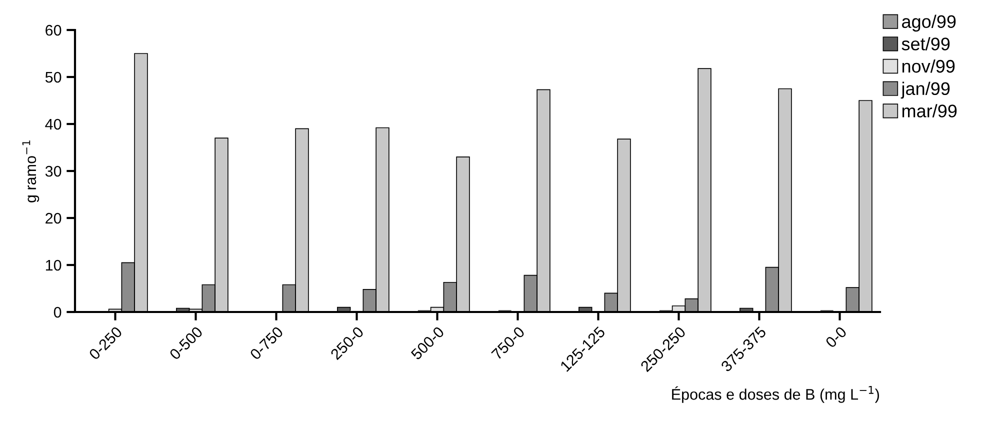 Image resolution: width=982 pixels, height=429 pixels. What do you see at coordinates (53, 171) in the screenshot?
I see `y-tick-label: 30` at bounding box center [53, 171].